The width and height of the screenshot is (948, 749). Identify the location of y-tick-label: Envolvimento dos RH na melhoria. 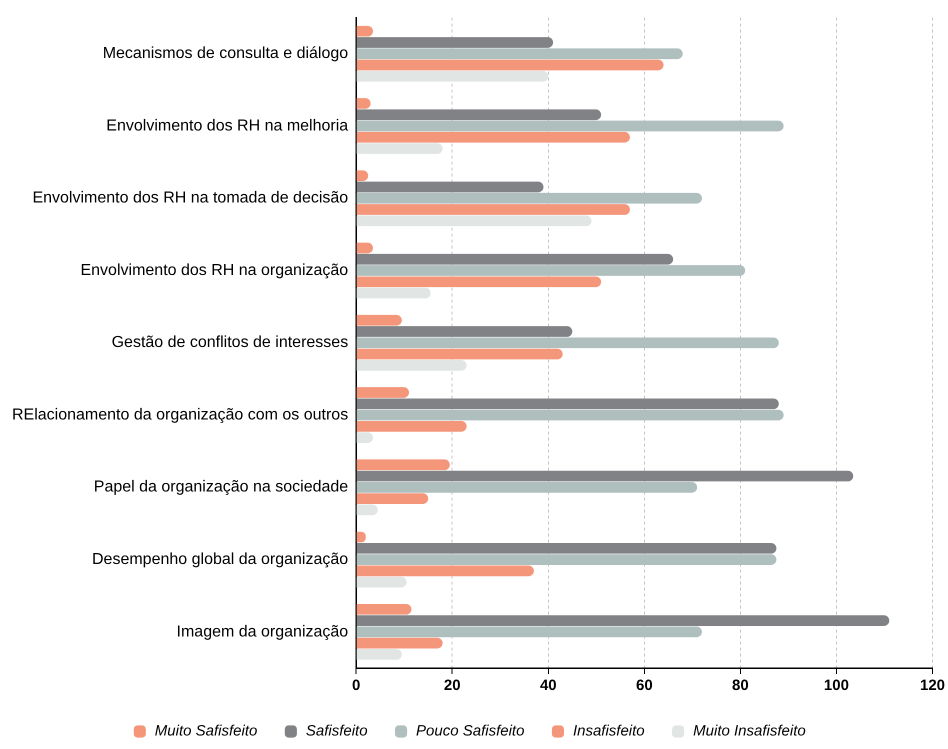
(227, 125).